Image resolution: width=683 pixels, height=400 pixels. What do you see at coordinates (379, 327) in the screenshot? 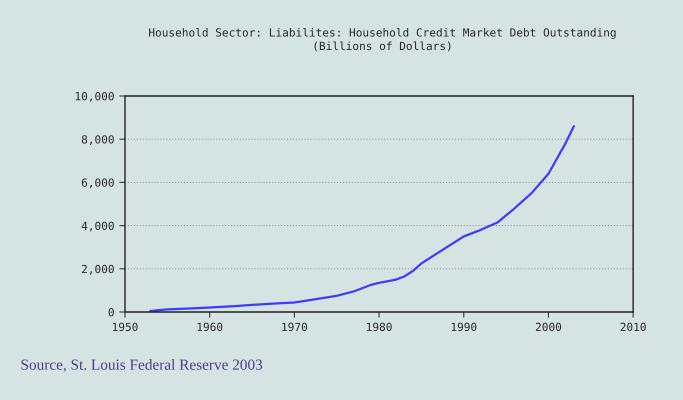
I see `x-tick-label: 1980` at bounding box center [379, 327].